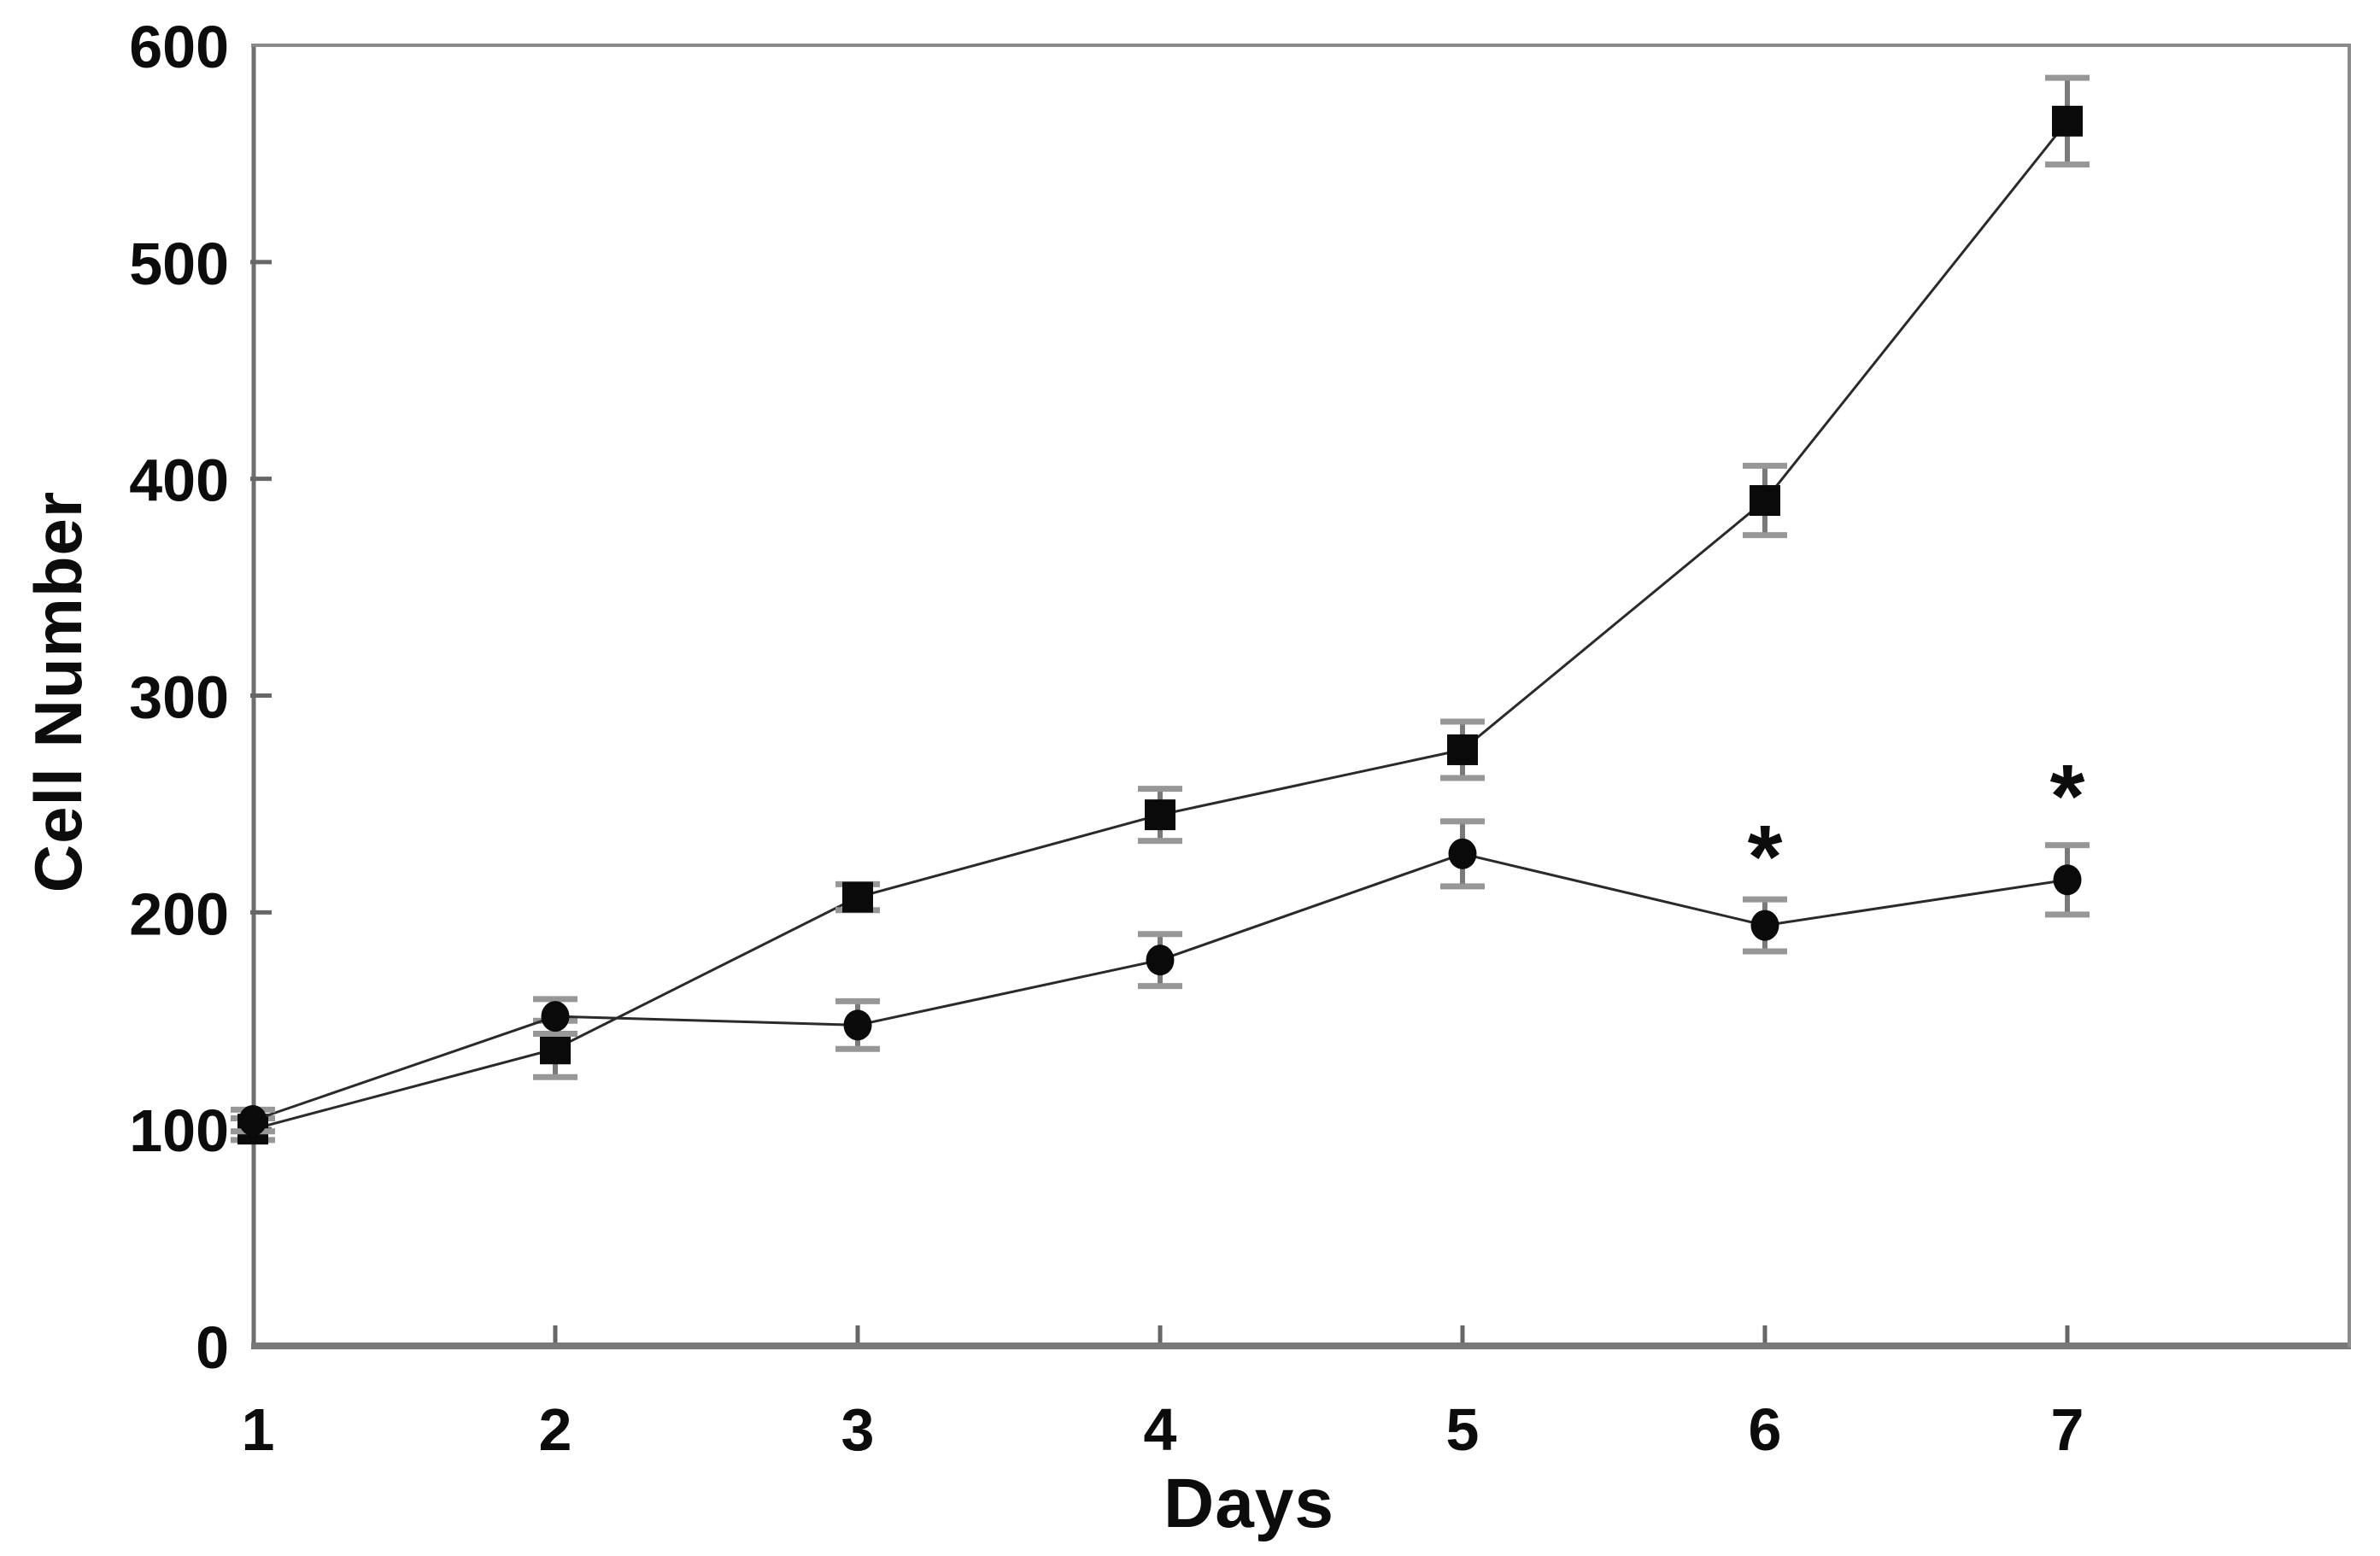 This screenshot has height=1556, width=2380. What do you see at coordinates (2067, 121) in the screenshot?
I see `square-marker-day7` at bounding box center [2067, 121].